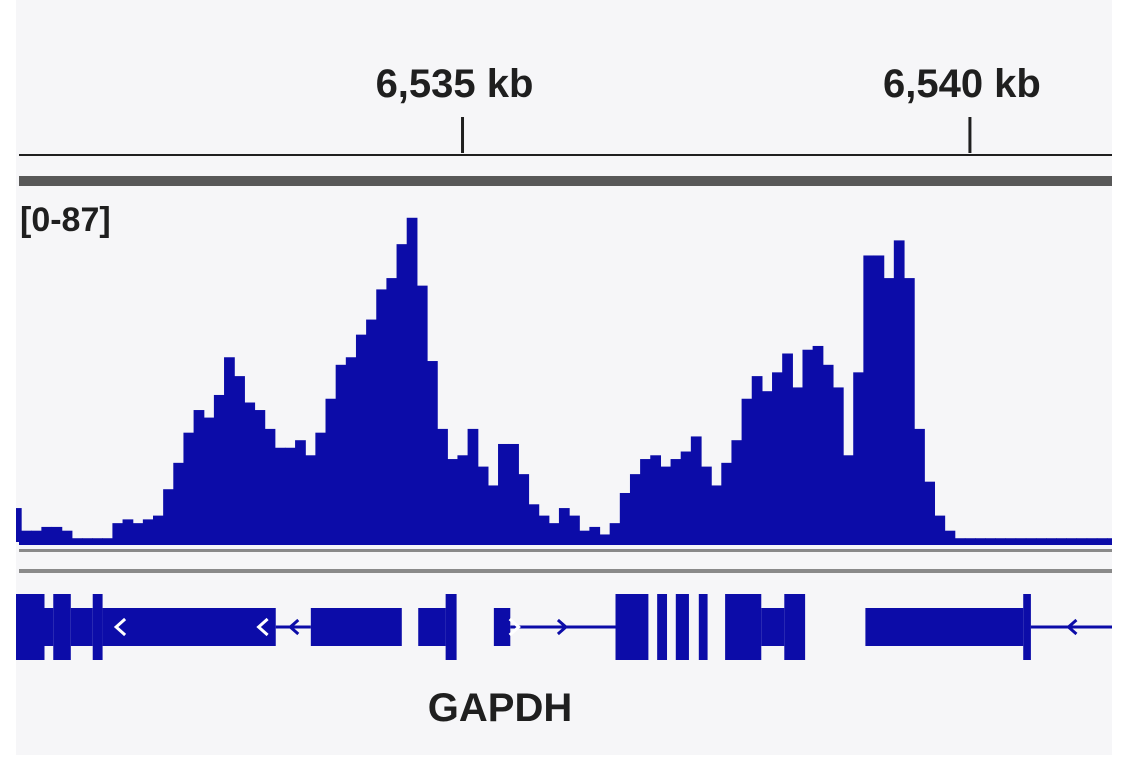 The height and width of the screenshot is (768, 1141). I want to click on track-separator-top, so click(565, 181).